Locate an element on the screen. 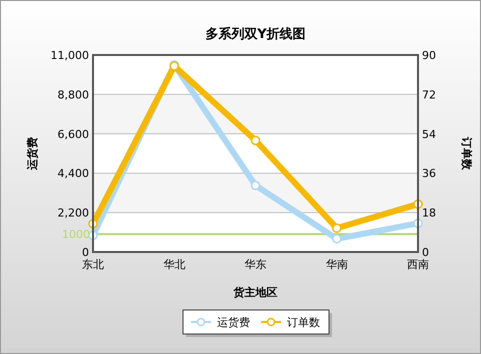  y-tick-label: 4,400 is located at coordinates (73, 173).